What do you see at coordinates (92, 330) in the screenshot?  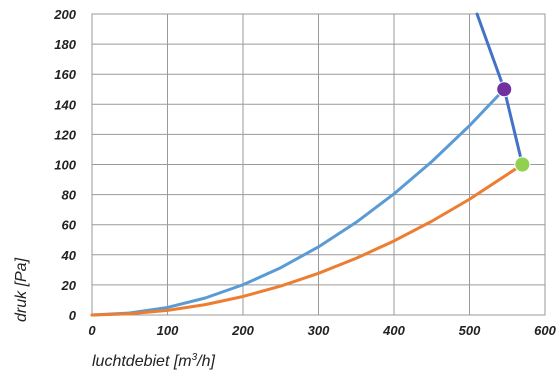 I see `x-tick-label: 0` at bounding box center [92, 330].